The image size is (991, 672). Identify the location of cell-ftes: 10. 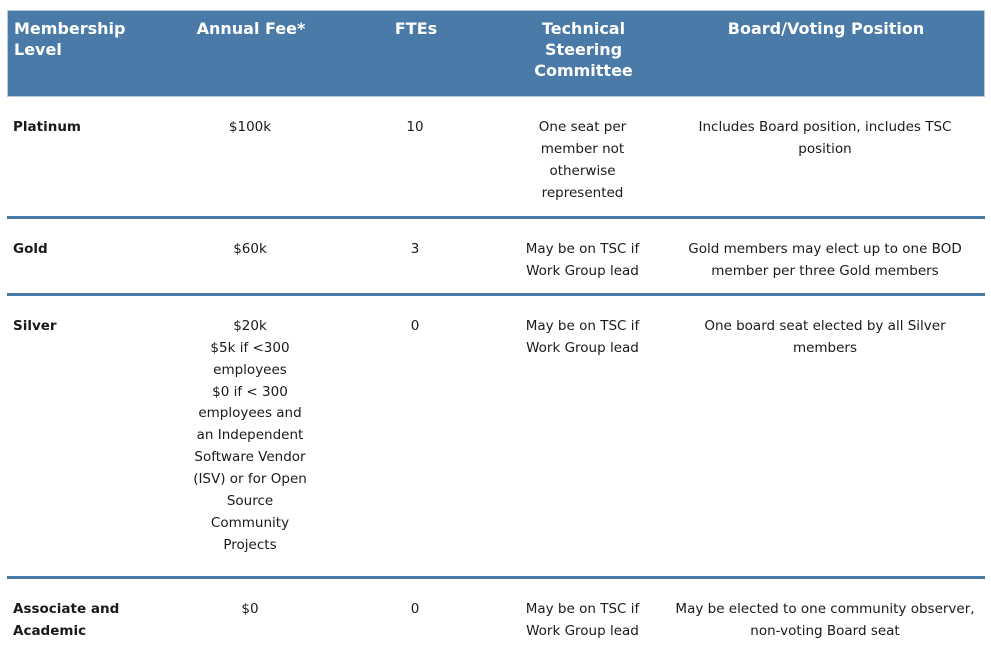
(415, 127).